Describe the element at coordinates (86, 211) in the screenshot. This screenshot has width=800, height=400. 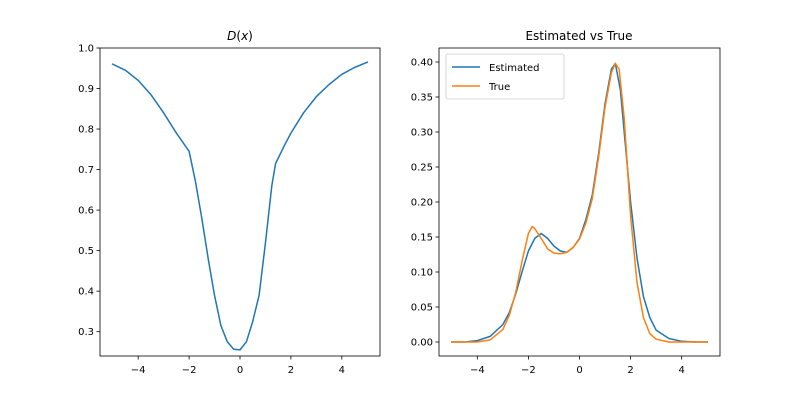
I see `left-chart-y-tick-label: 0.6` at that location.